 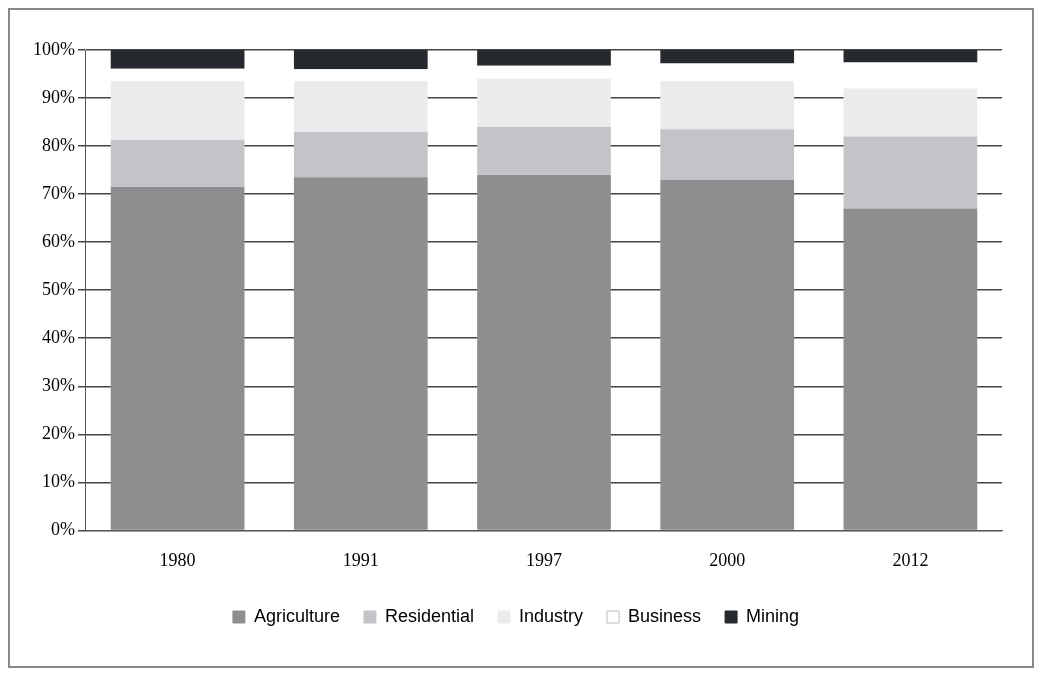 What do you see at coordinates (551, 615) in the screenshot?
I see `legend-label: Industry` at bounding box center [551, 615].